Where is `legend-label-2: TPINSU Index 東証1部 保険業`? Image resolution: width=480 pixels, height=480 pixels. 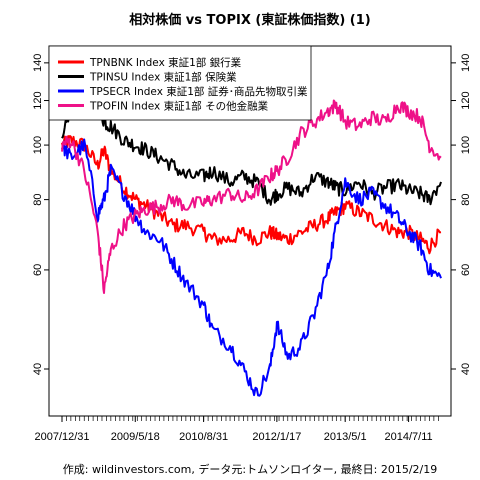 legend-label-2: TPINSU Index 東証1部 保険業 is located at coordinates (163, 77).